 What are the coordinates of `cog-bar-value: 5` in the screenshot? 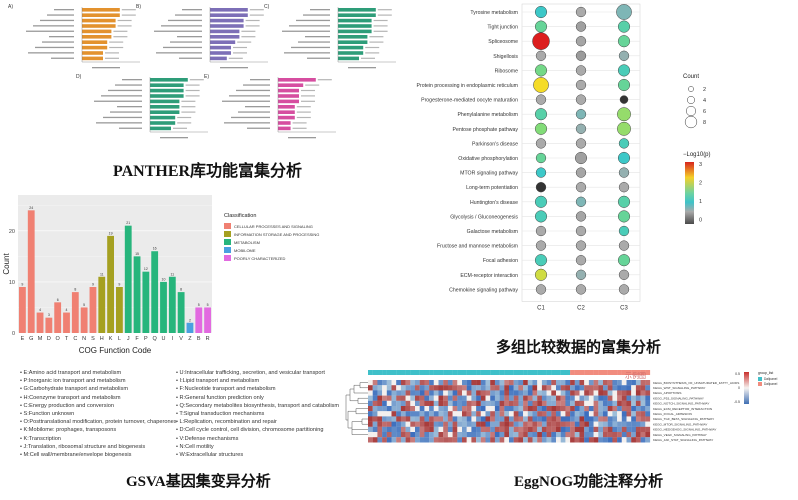 It's located at (84, 305).